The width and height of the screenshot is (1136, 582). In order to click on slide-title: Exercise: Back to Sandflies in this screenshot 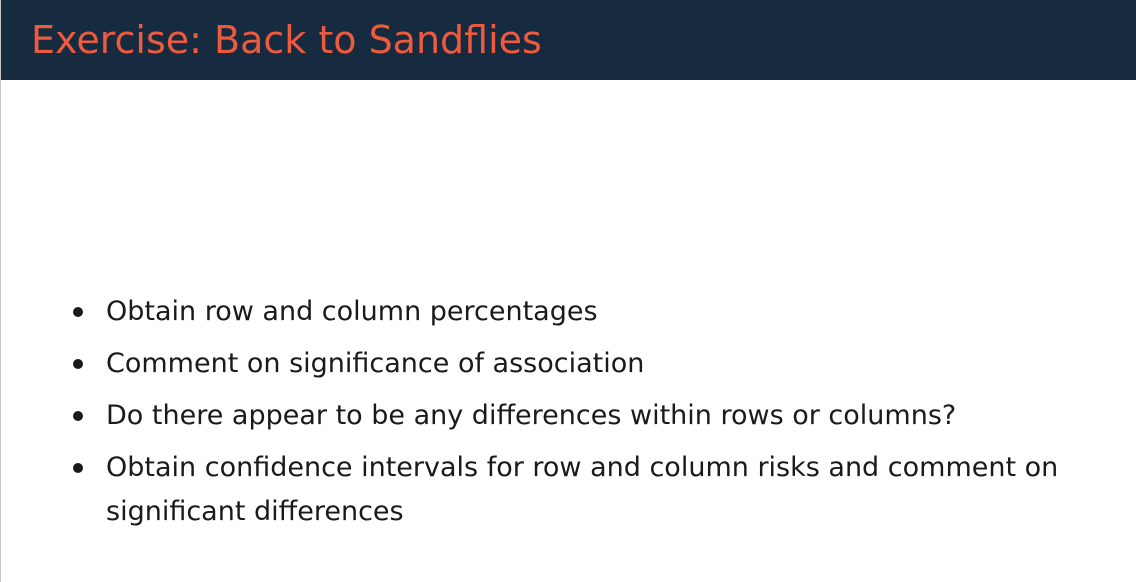, I will do `click(286, 40)`.